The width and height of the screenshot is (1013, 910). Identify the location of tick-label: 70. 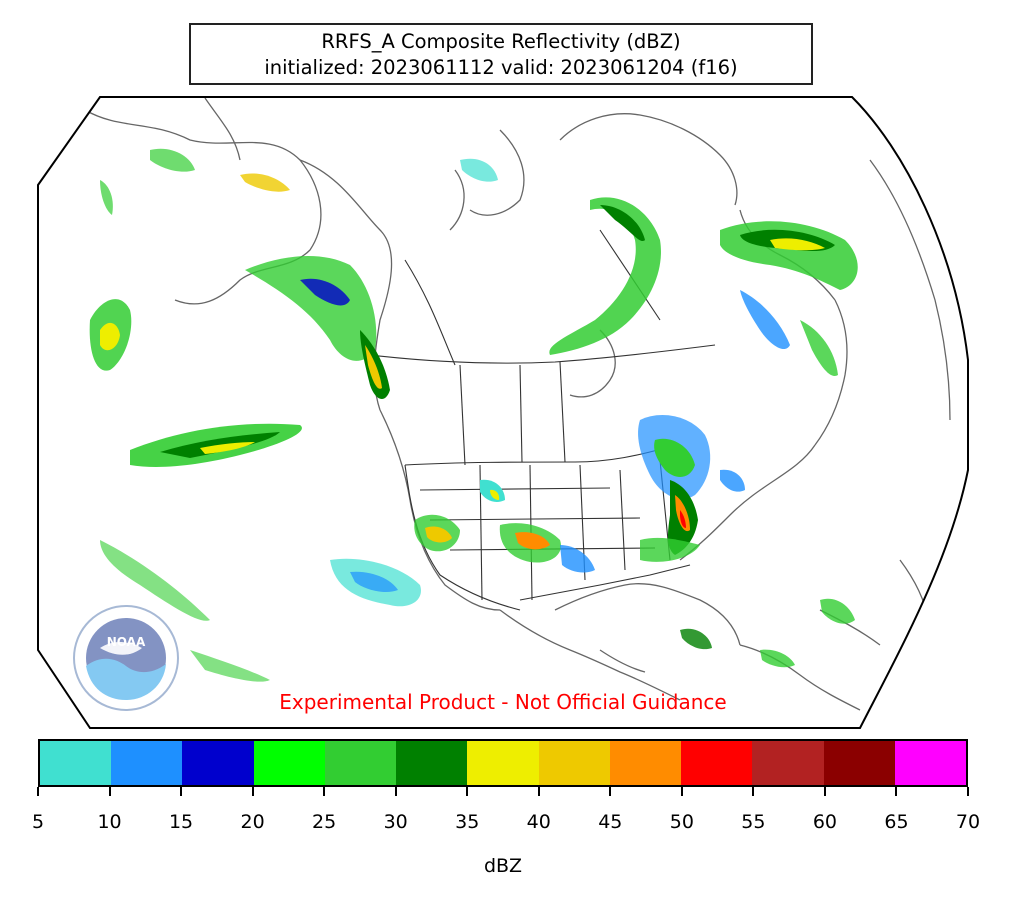
(968, 822).